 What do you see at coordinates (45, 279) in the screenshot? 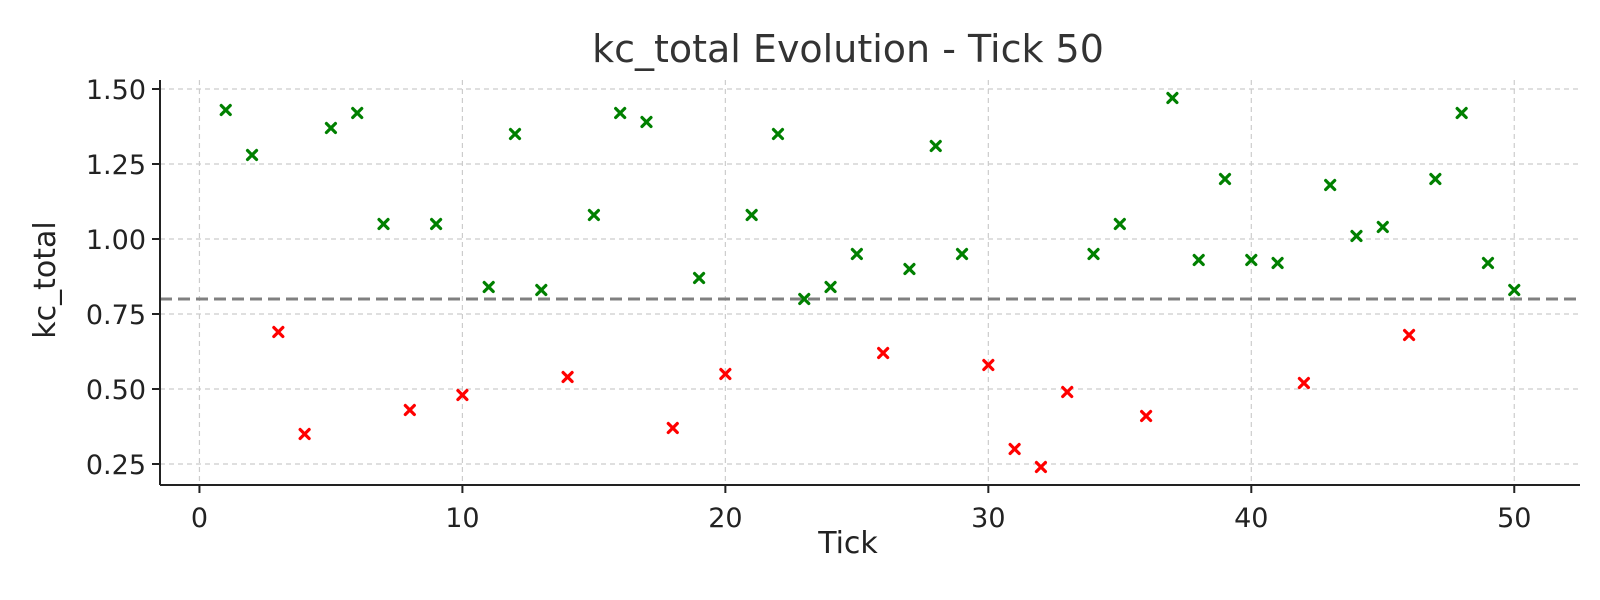
I see `y-axis-label: kc_total` at bounding box center [45, 279].